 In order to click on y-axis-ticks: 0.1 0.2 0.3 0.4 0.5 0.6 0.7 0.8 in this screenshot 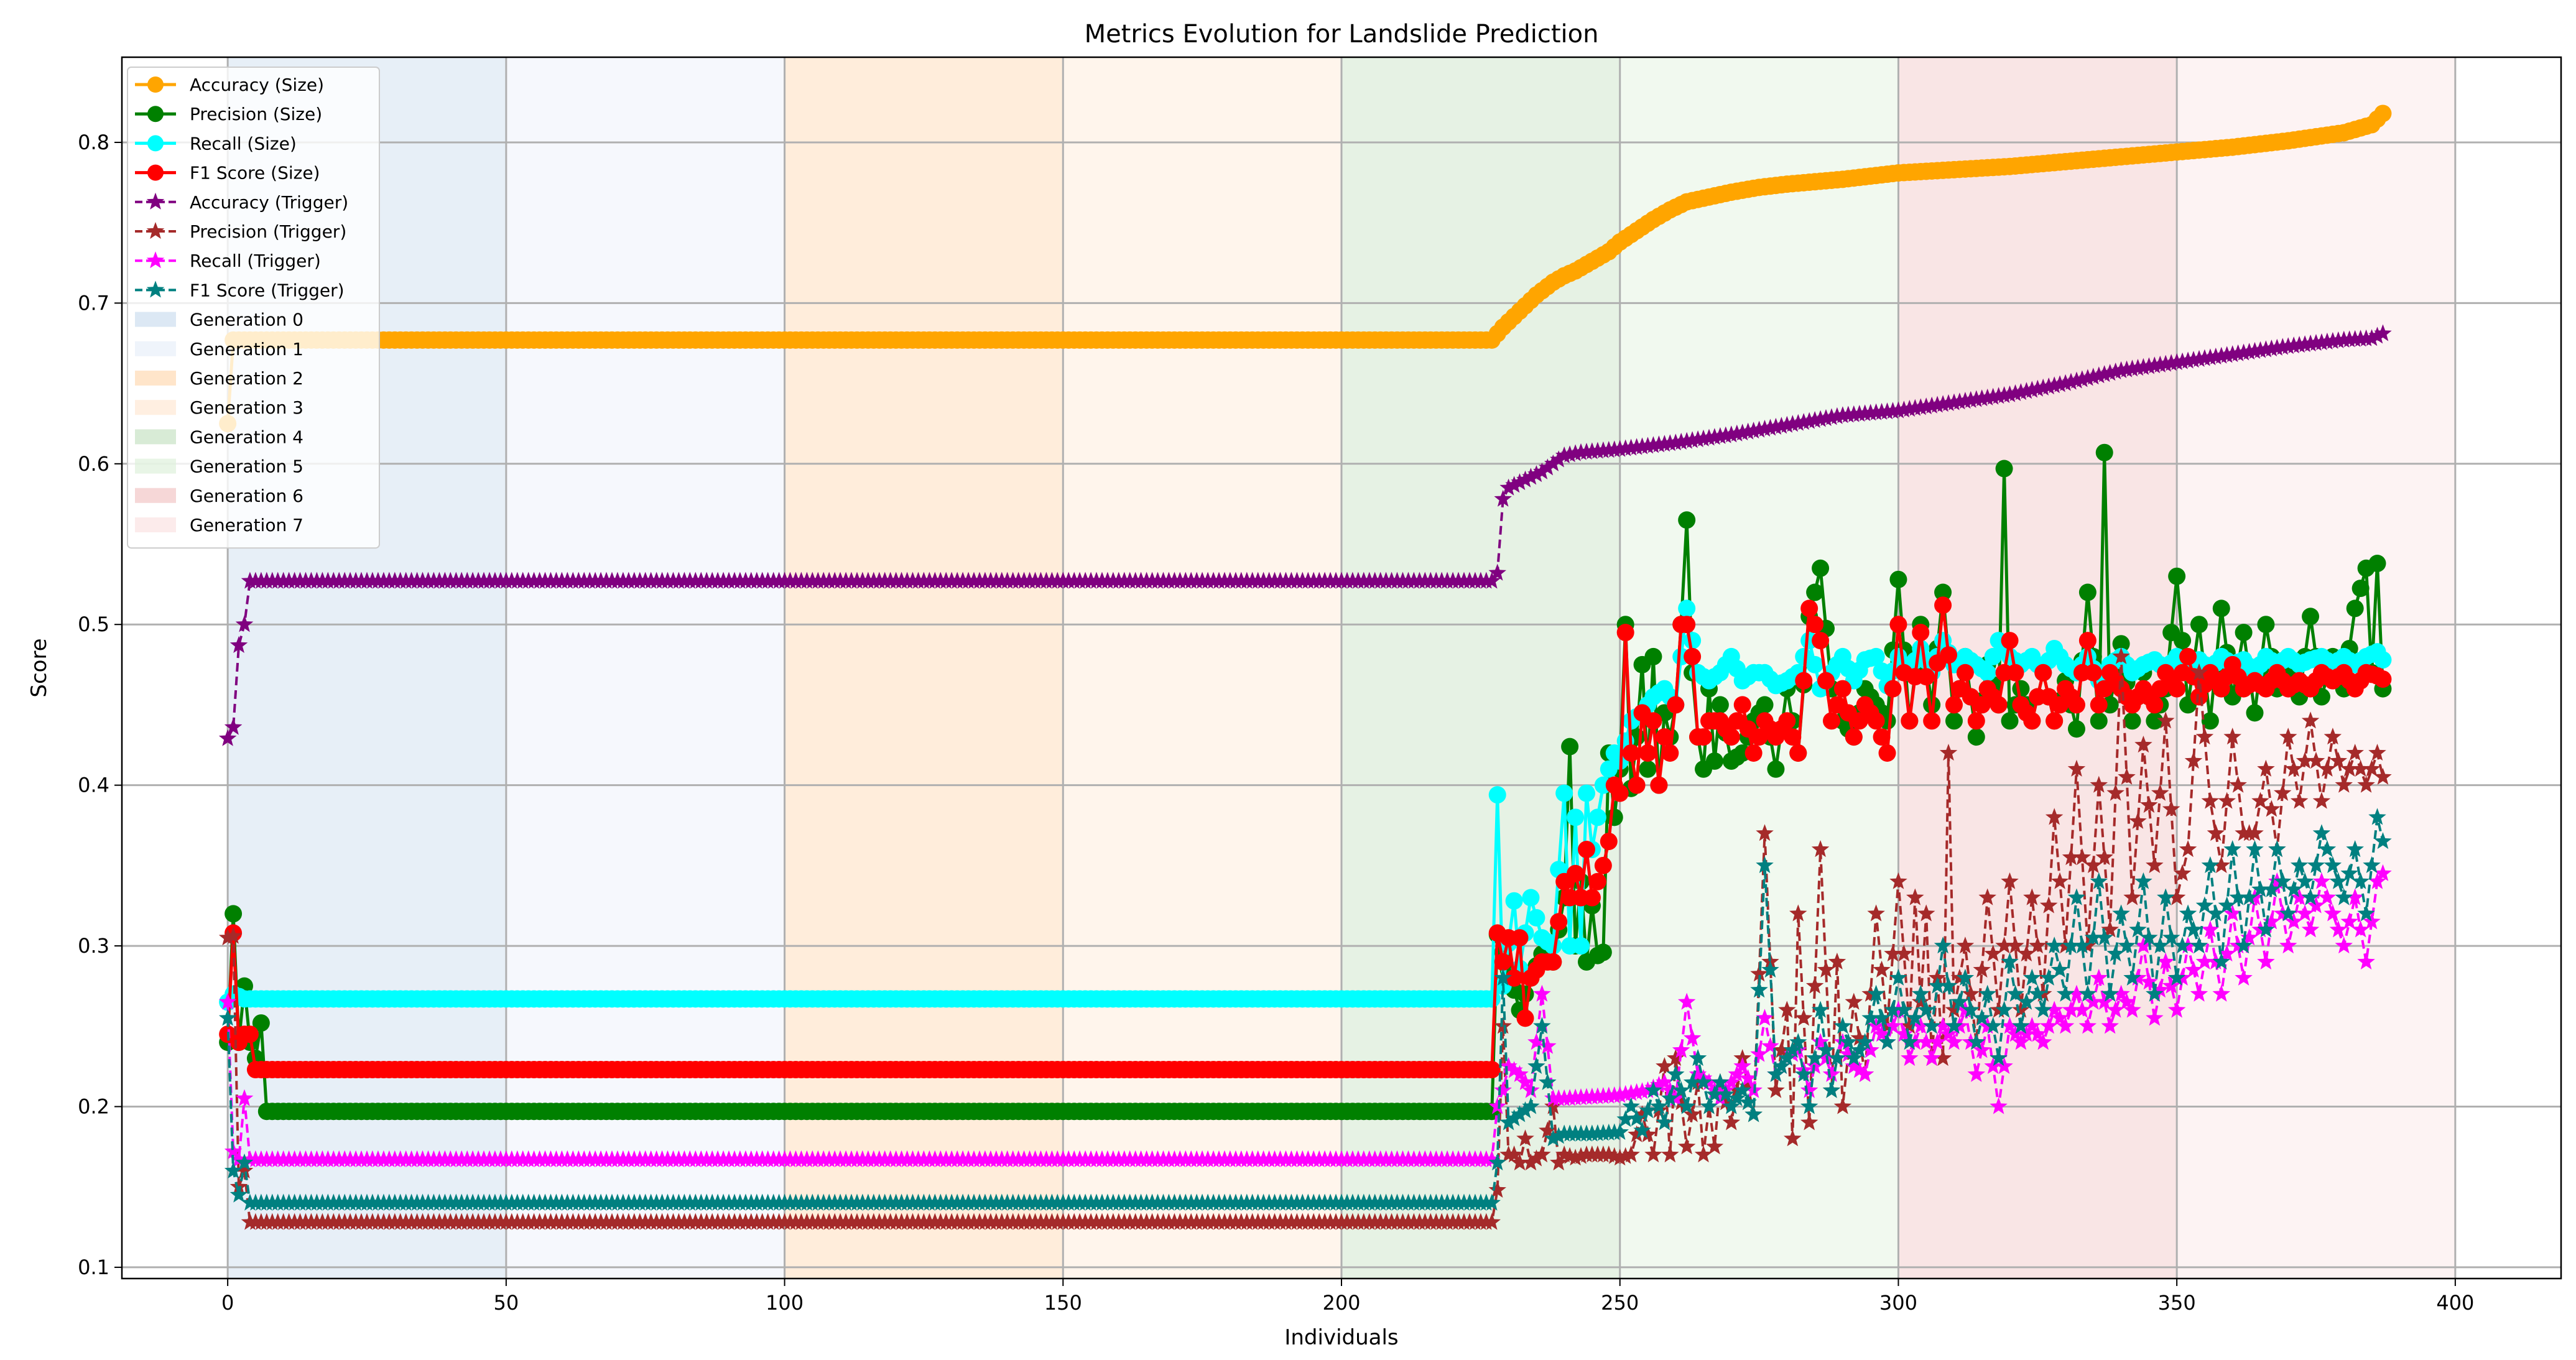, I will do `click(100, 705)`.